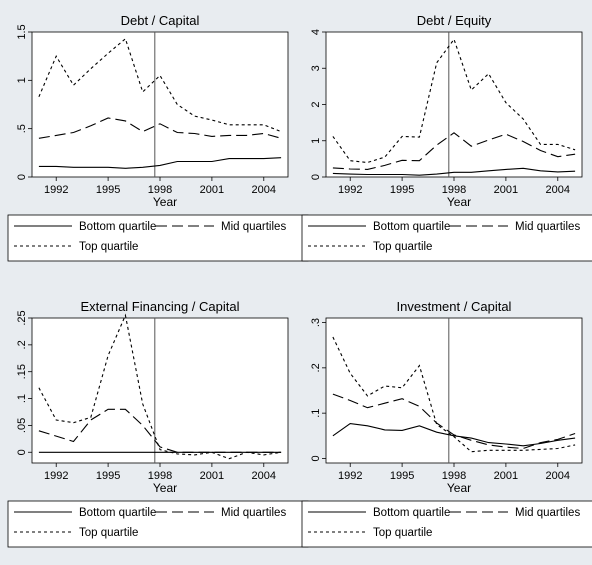 The width and height of the screenshot is (592, 565). Describe the element at coordinates (22, 31) in the screenshot. I see `y-tick-label: 1.5` at that location.